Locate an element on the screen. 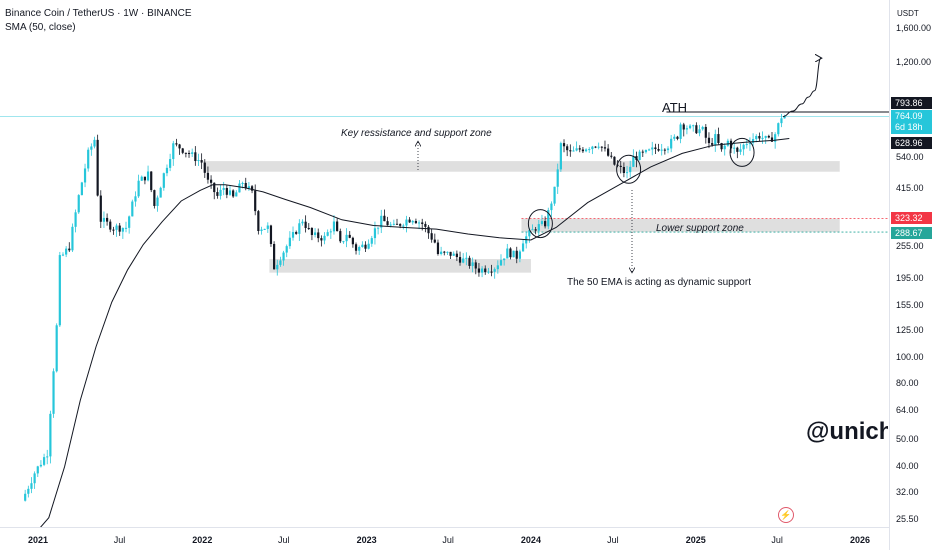 The image size is (932, 551). indicator-label: SMA (50, close) is located at coordinates (40, 27).